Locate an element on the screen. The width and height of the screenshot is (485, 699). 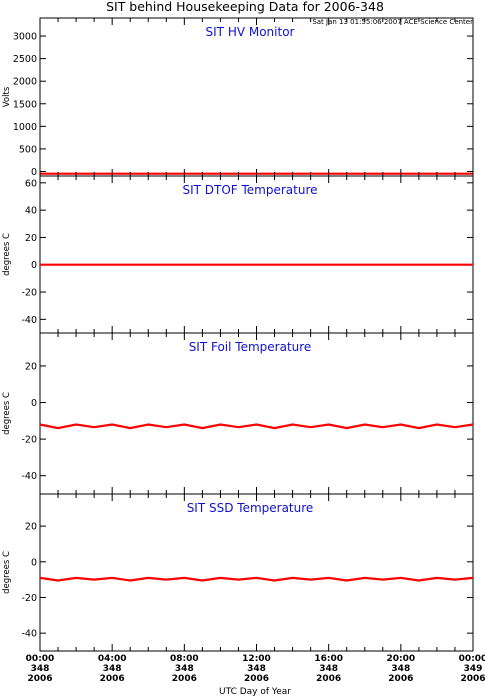
x-tick-label-time: 16:00 is located at coordinates (328, 659).